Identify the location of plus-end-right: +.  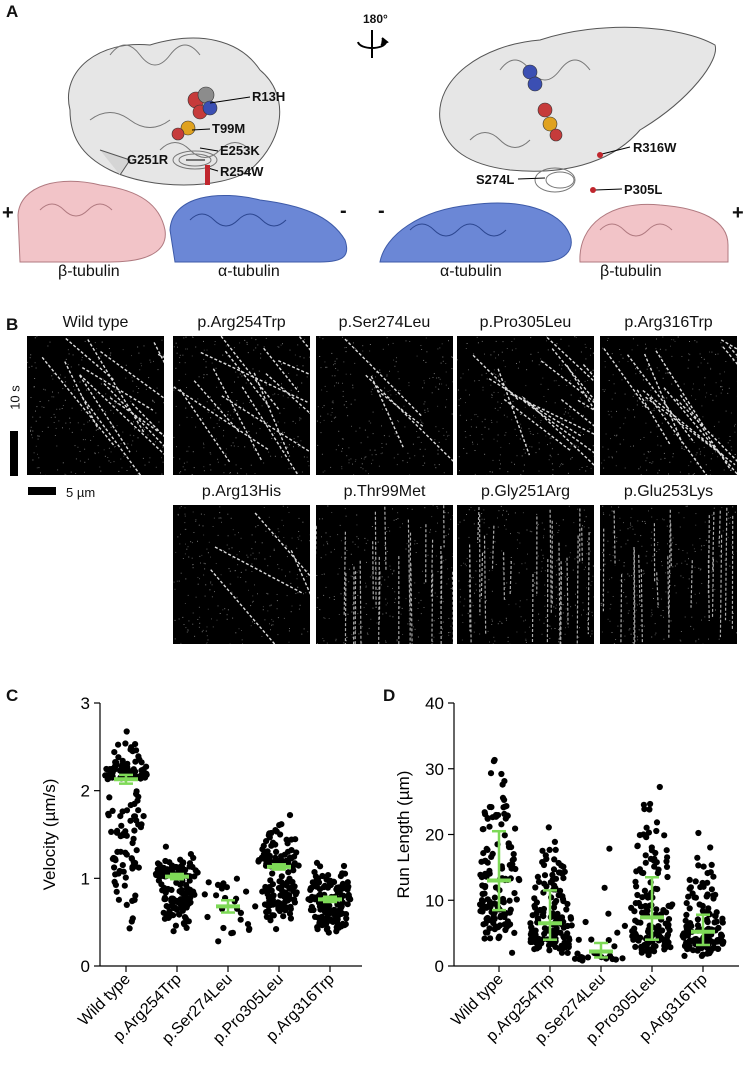
(738, 213).